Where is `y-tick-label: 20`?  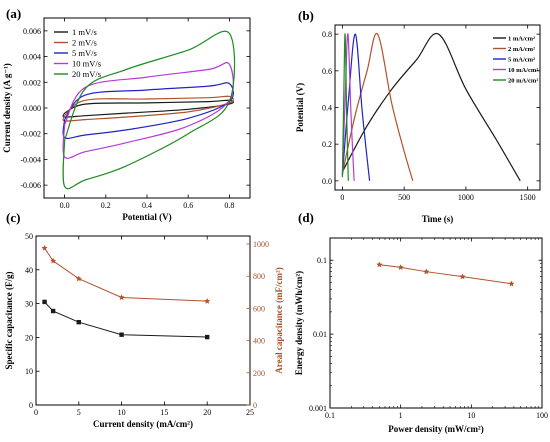
y-tick-label: 20 is located at coordinates (29, 337).